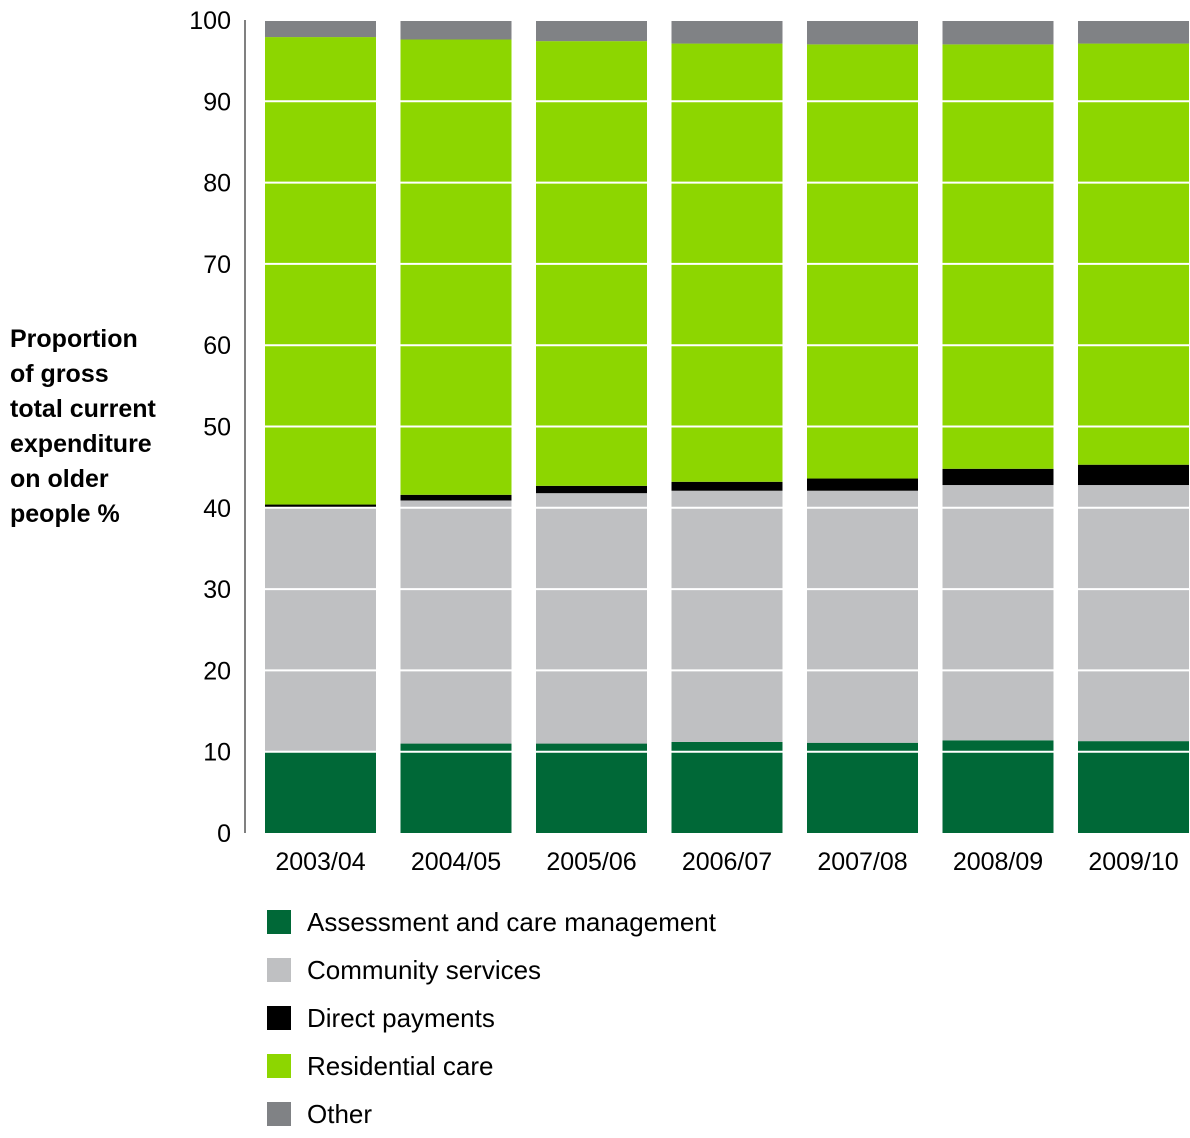  I want to click on legend-label: Direct payments, so click(401, 1017).